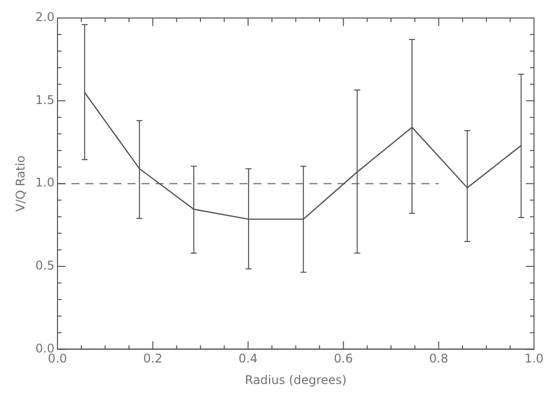 This screenshot has height=396, width=554. What do you see at coordinates (248, 359) in the screenshot?
I see `x-tick-label: 0.4` at bounding box center [248, 359].